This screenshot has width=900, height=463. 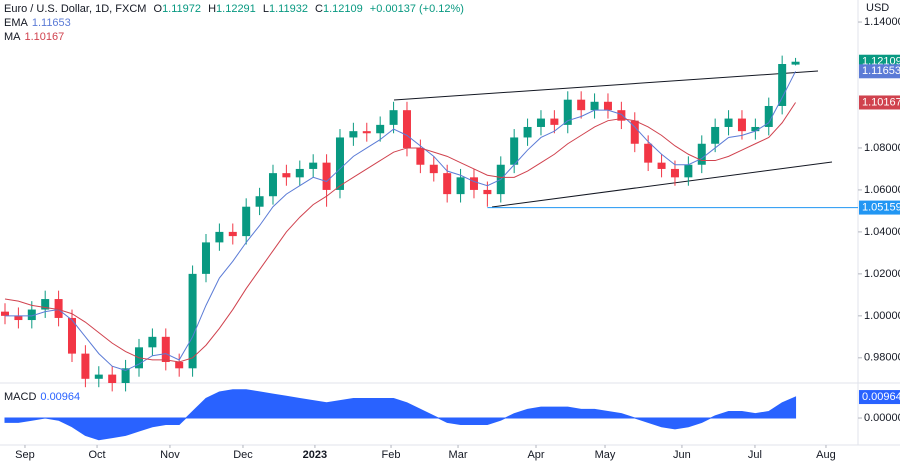 I want to click on symbol: Euro / U.S. Dollar, 1D, FXCM, so click(x=75, y=9).